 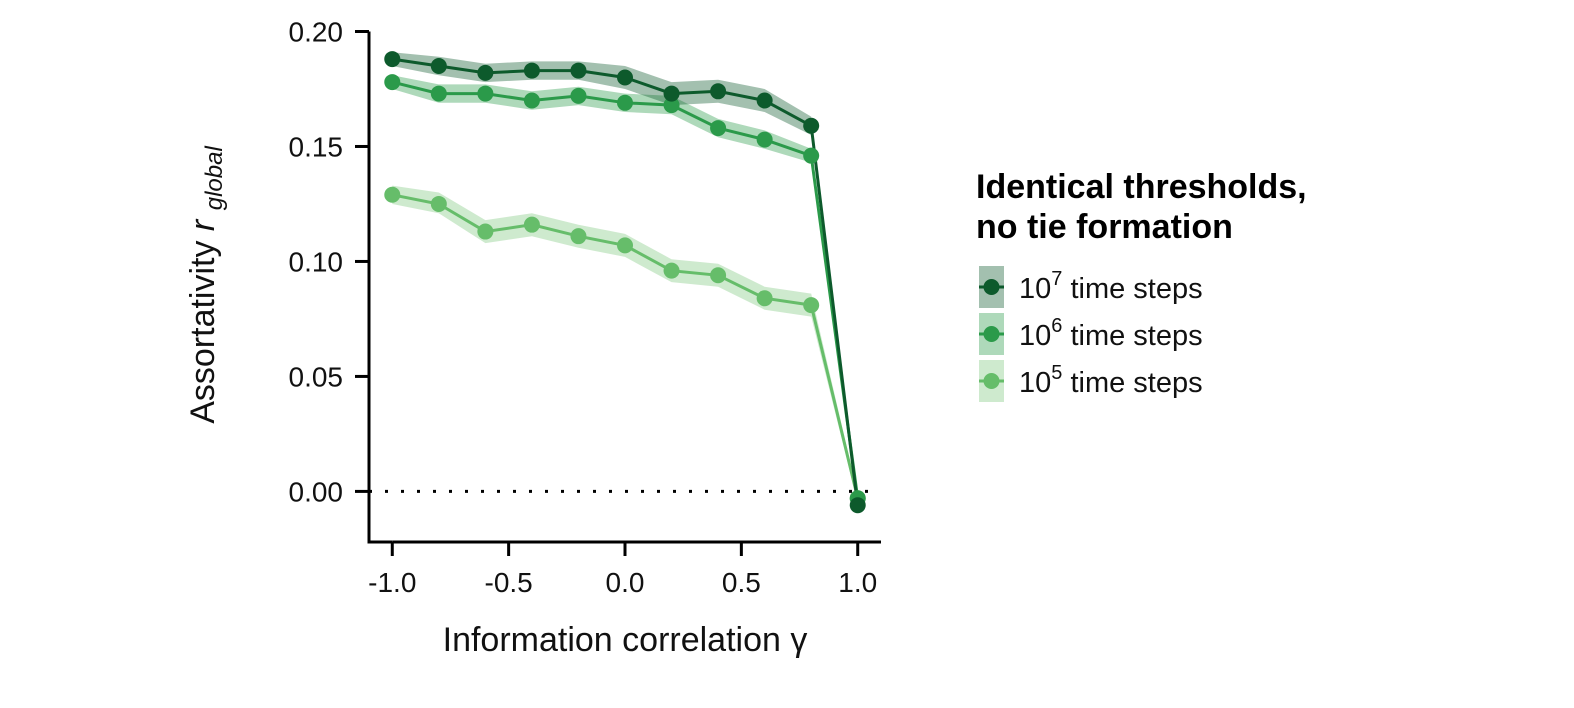 I want to click on legend-label-exponent: 7, so click(x=1056, y=279).